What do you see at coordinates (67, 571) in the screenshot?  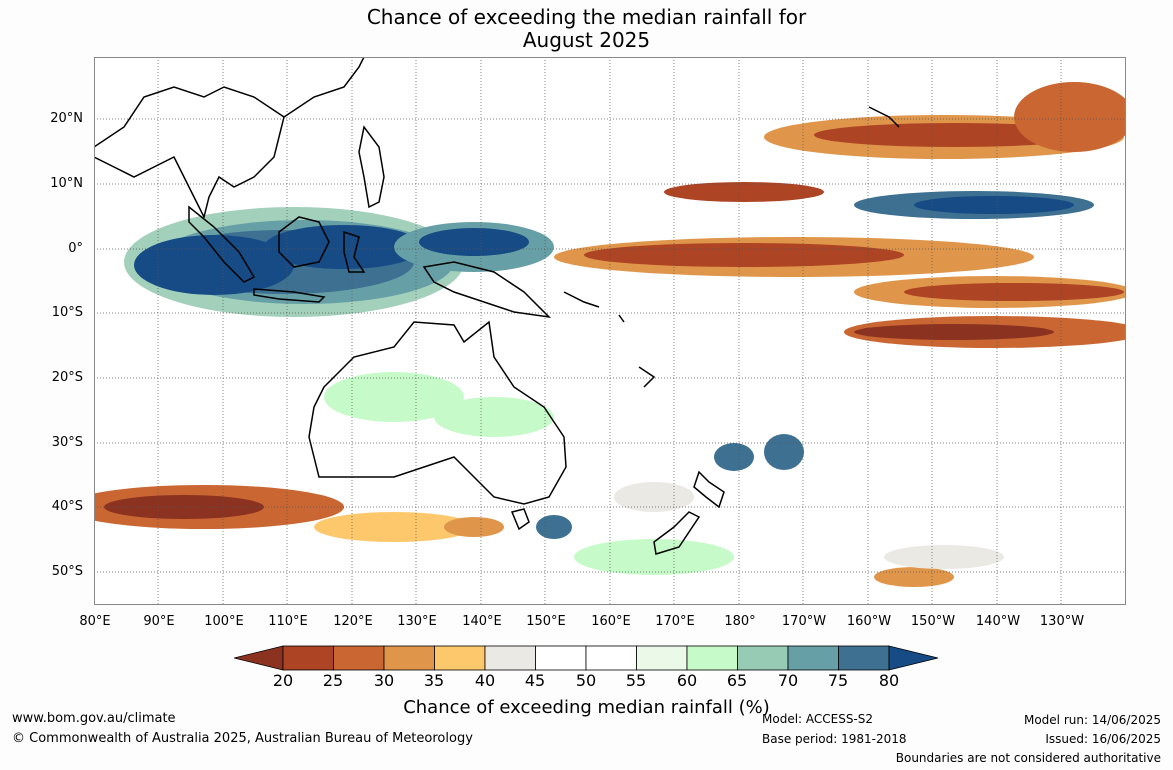 I see `lat-label-50s: 50°S` at bounding box center [67, 571].